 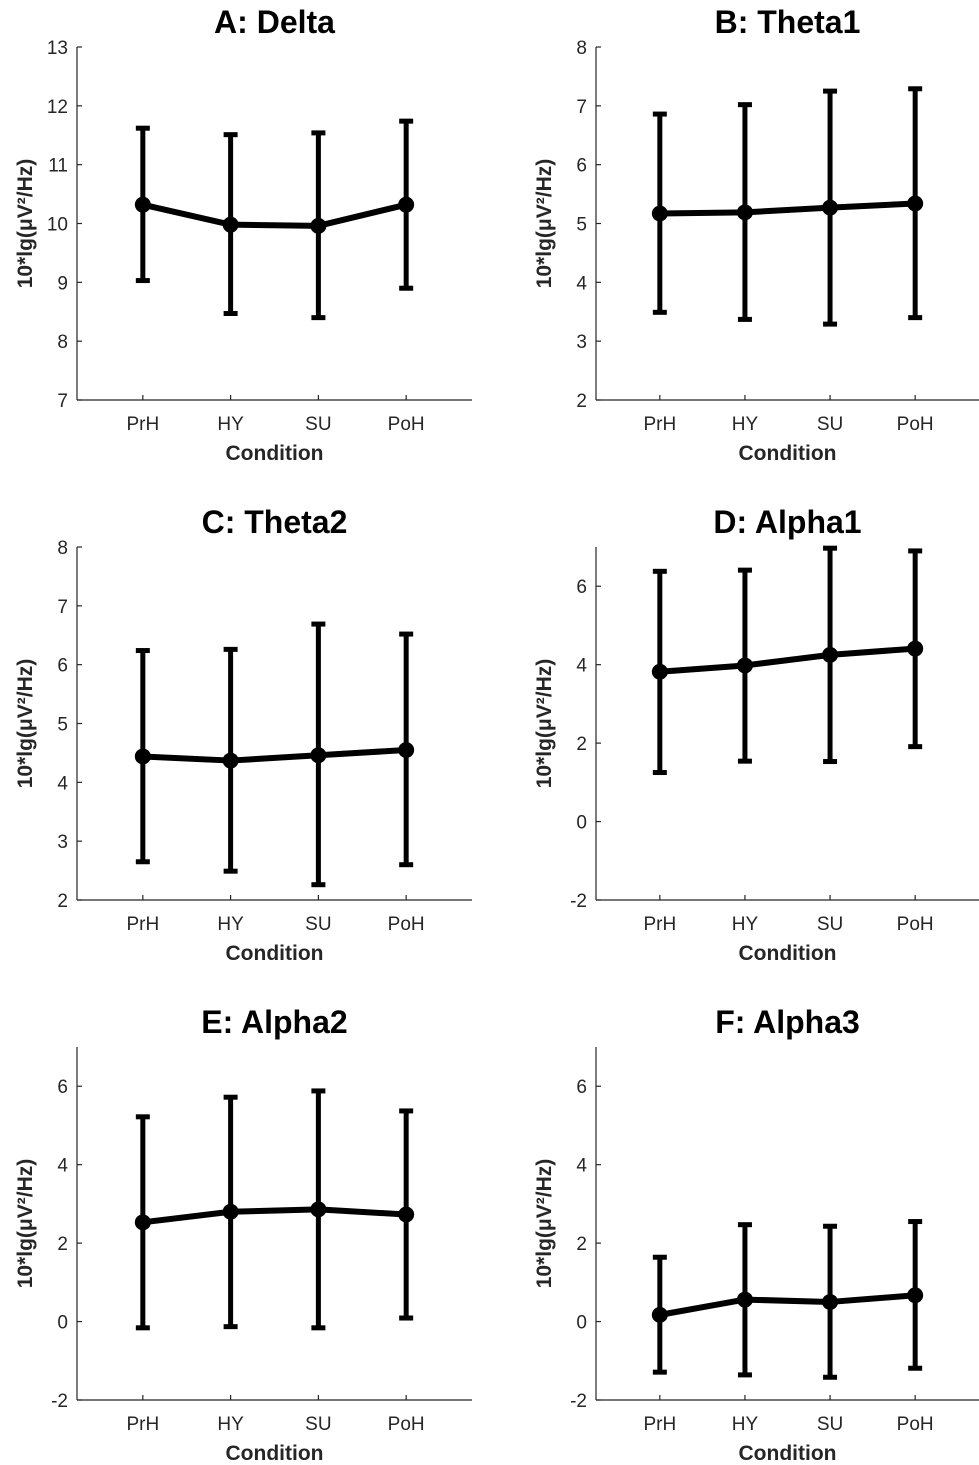 What do you see at coordinates (62, 283) in the screenshot?
I see `y-tick-label: 9` at bounding box center [62, 283].